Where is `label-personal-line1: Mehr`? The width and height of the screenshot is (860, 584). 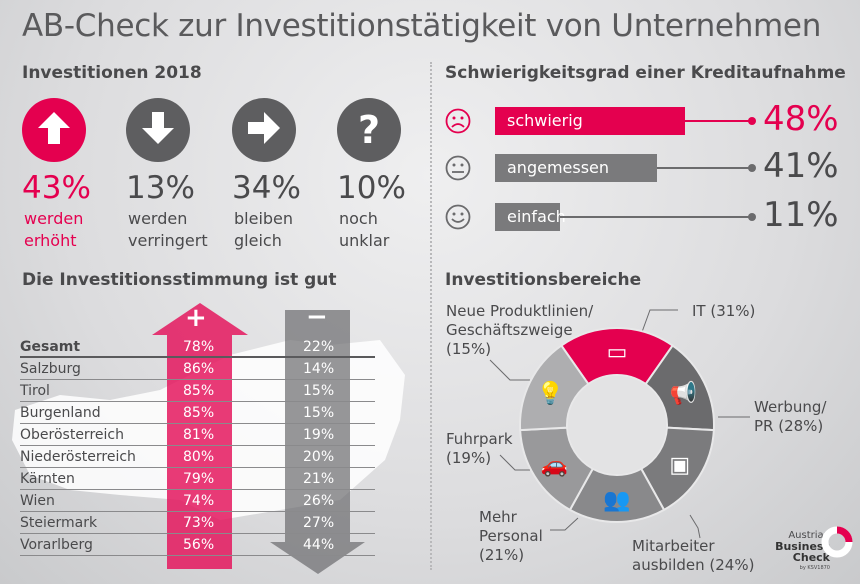 label-personal-line1: Mehr is located at coordinates (498, 517).